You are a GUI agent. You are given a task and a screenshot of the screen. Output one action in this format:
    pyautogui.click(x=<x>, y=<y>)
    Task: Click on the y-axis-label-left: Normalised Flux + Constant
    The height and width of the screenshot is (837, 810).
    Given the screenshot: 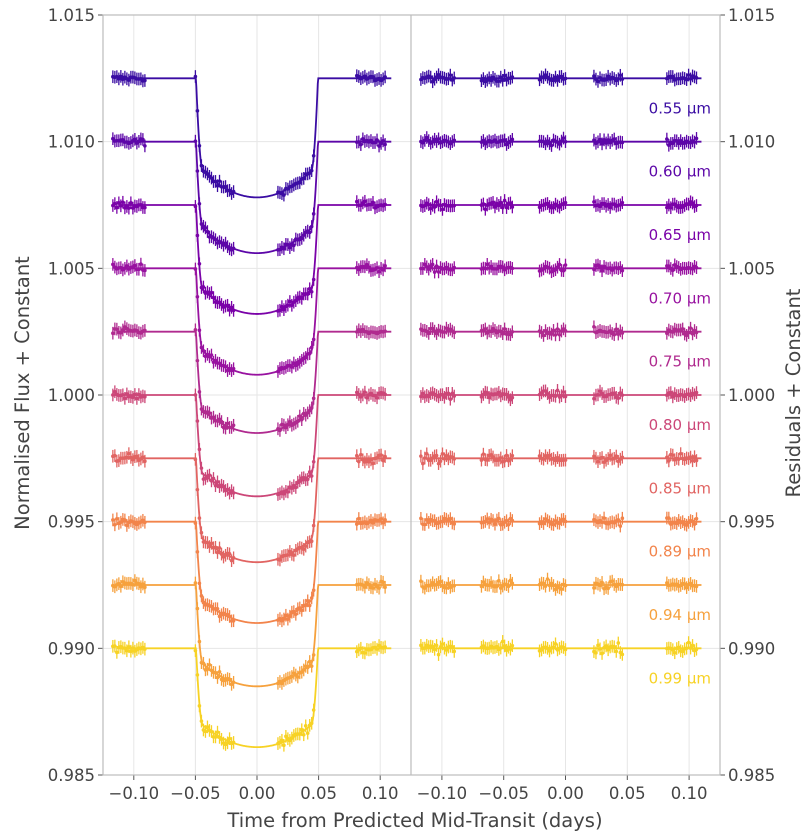 What is the action you would take?
    pyautogui.click(x=22, y=393)
    